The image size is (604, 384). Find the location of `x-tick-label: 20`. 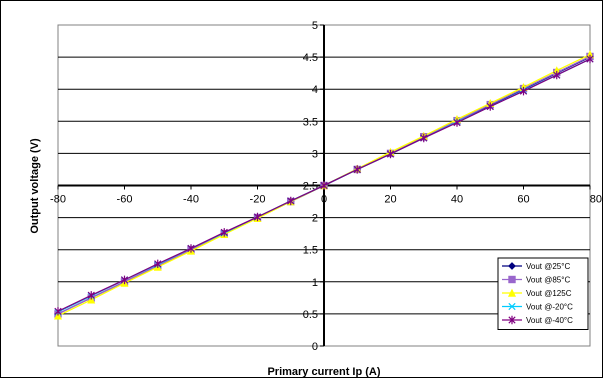

x-tick-label: 20 is located at coordinates (390, 200).